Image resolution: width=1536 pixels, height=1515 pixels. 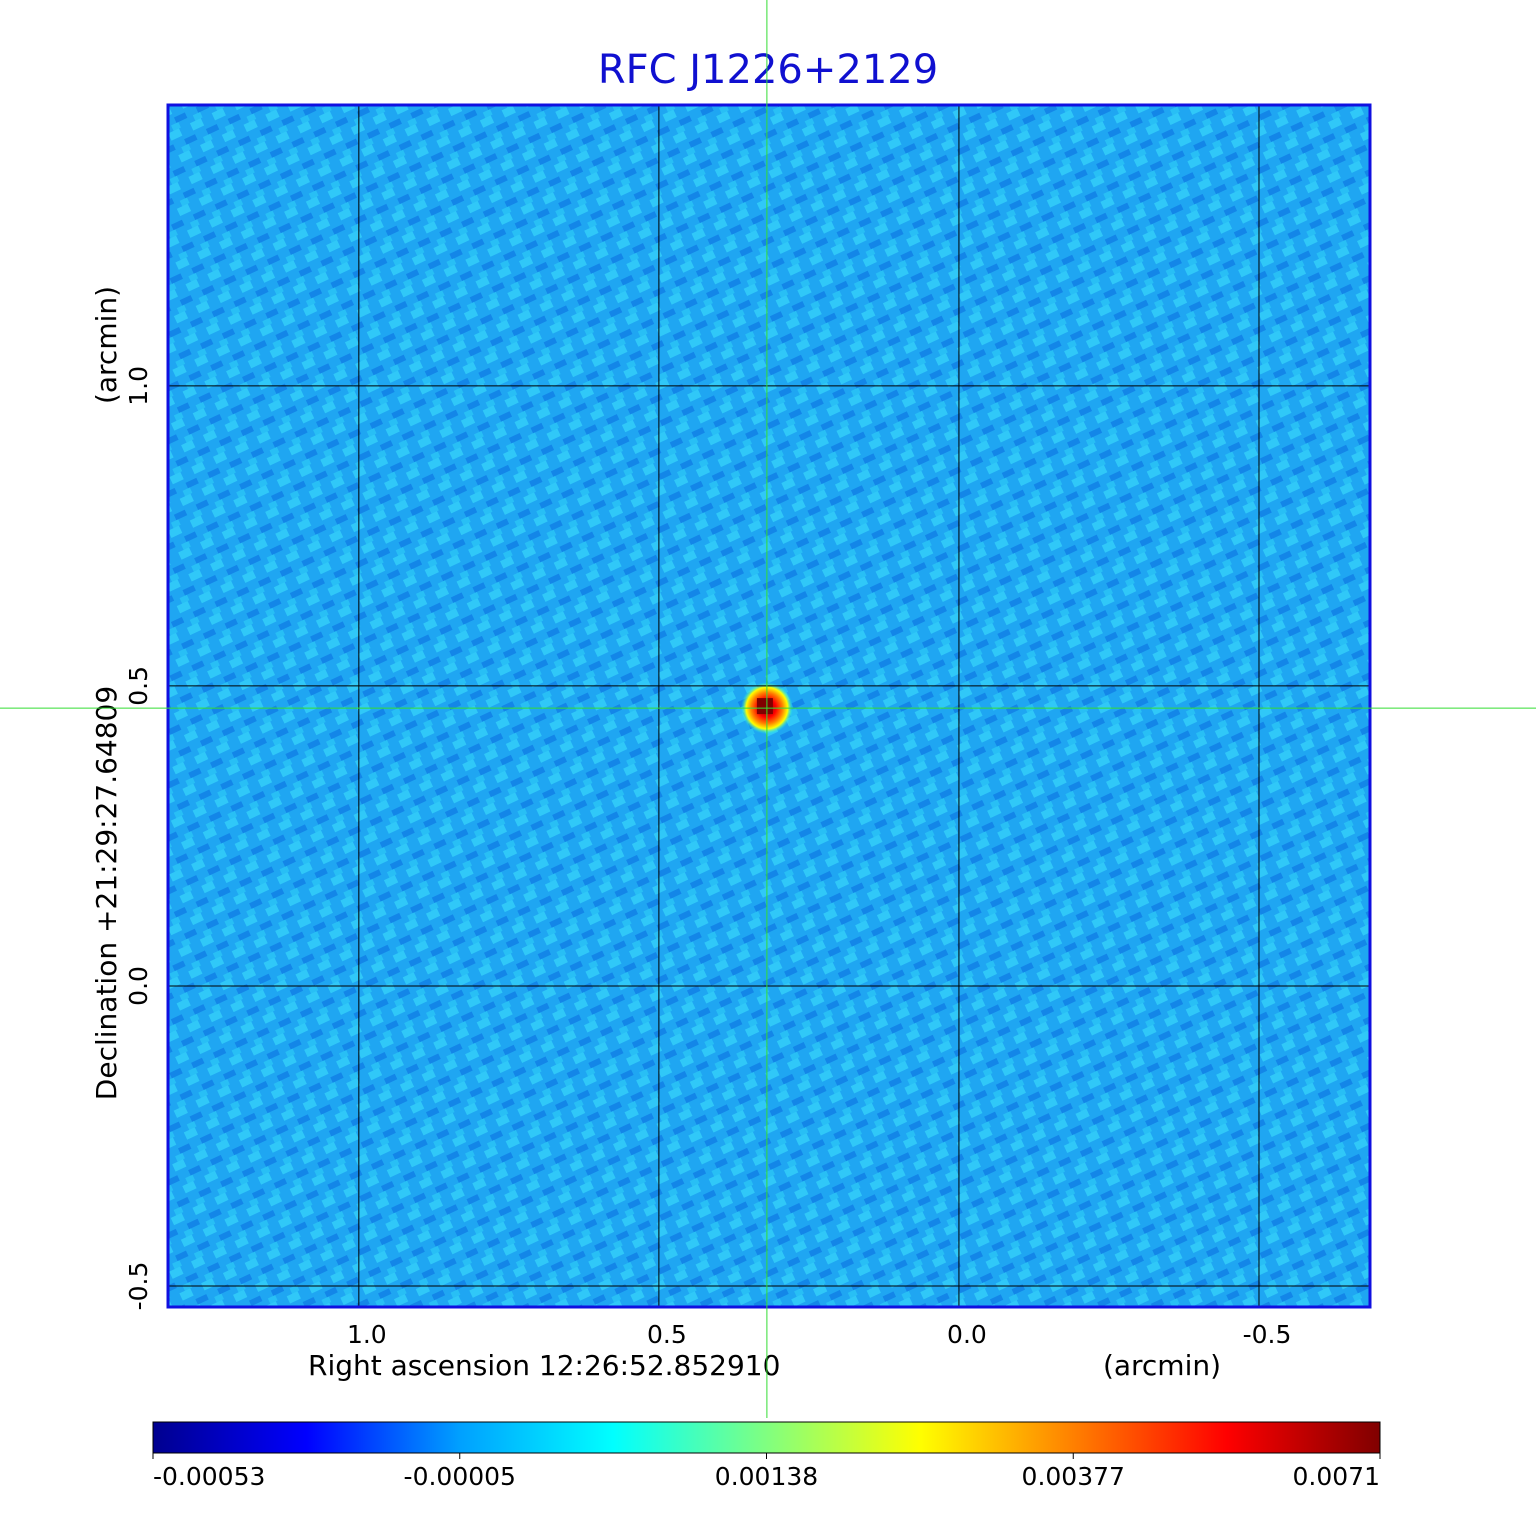 What do you see at coordinates (460, 1476) in the screenshot?
I see `colorbar-tick-label: -0.00005` at bounding box center [460, 1476].